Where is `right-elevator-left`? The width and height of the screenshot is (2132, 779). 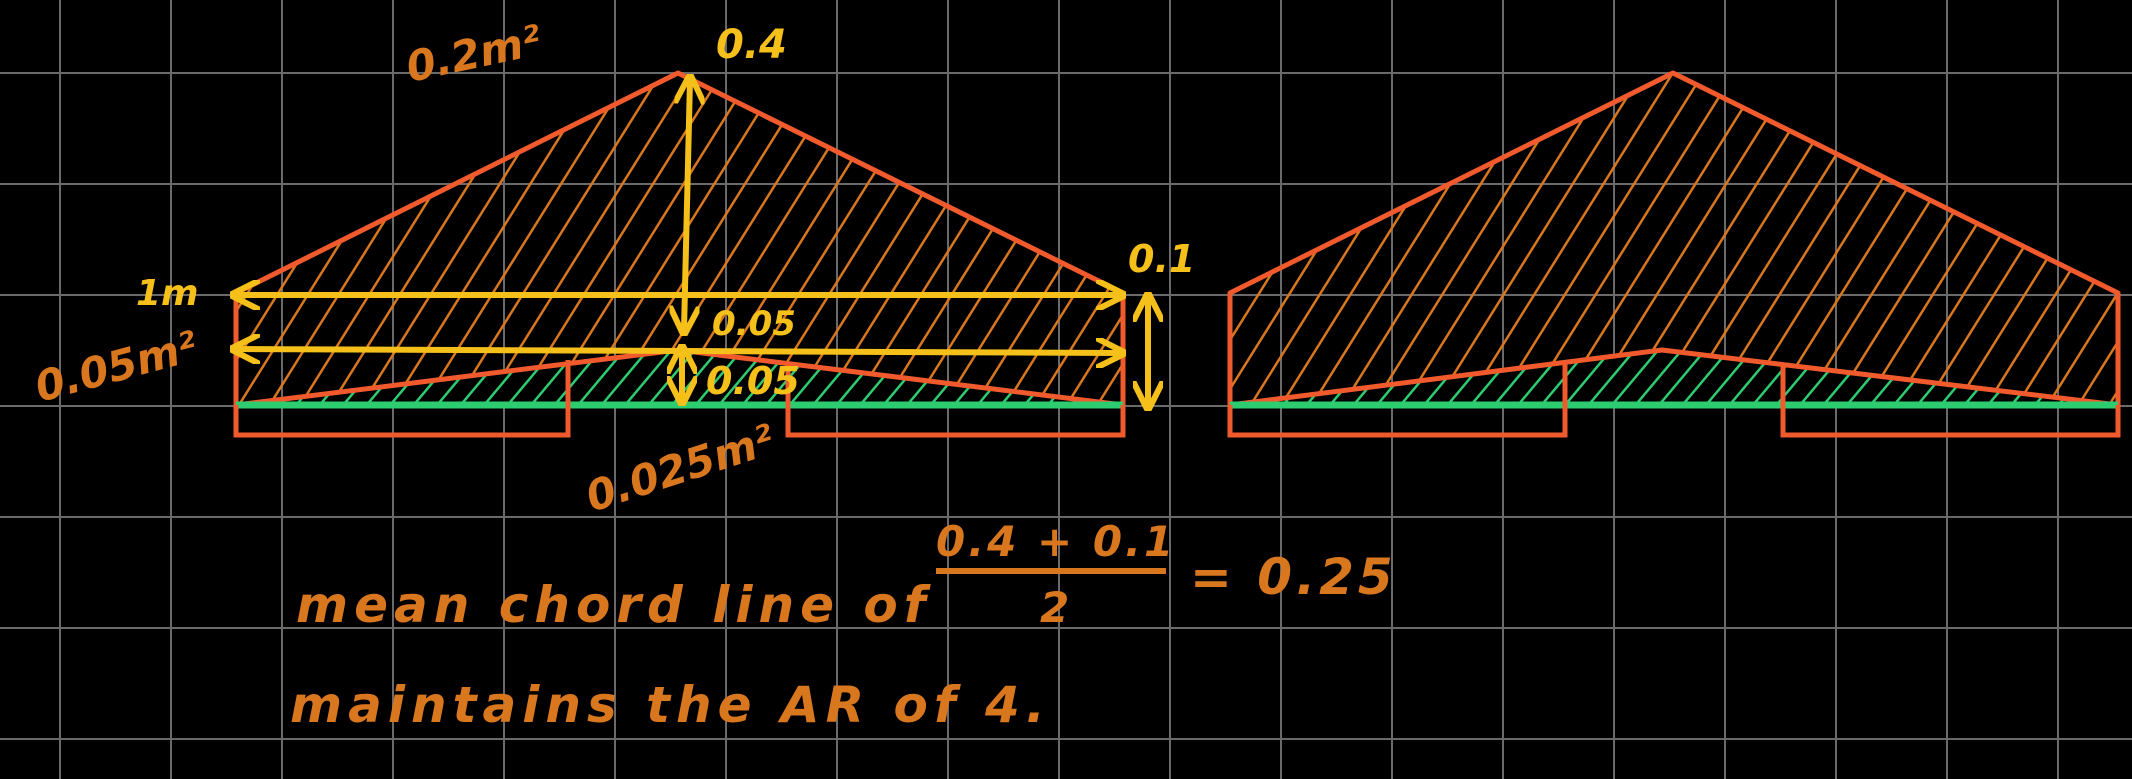 right-elevator-left is located at coordinates (1397, 400).